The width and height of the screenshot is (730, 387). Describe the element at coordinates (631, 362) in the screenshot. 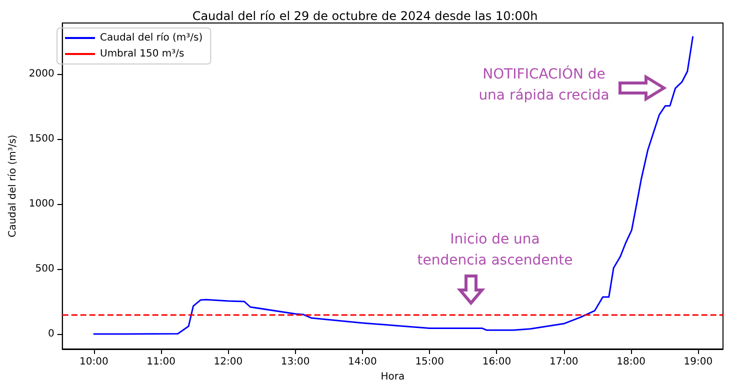

I see `x-tick-label: 18:00` at that location.